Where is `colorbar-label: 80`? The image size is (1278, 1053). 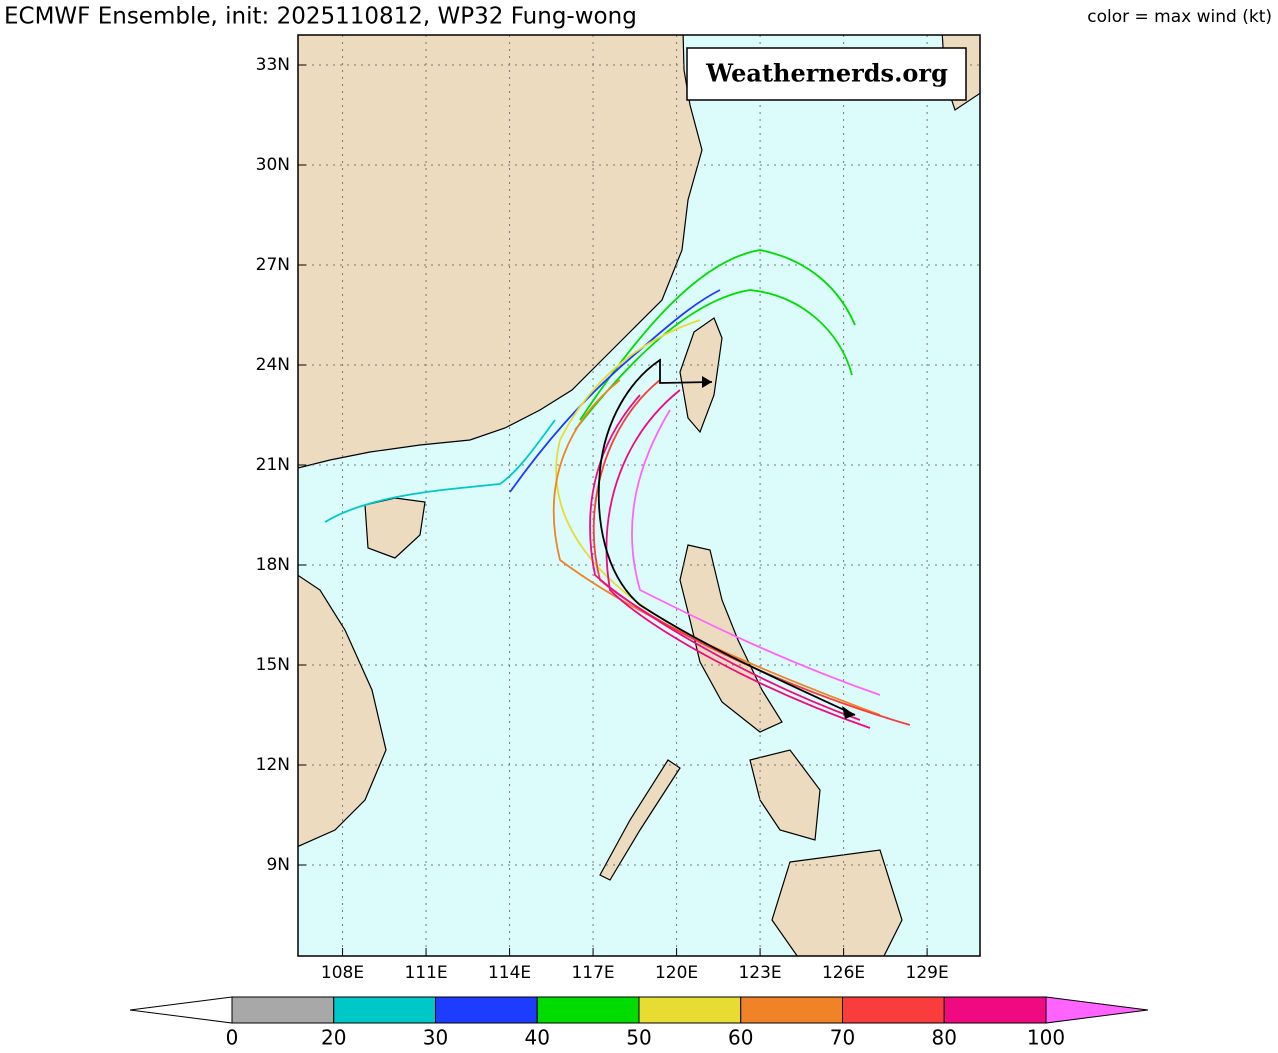
colorbar-label: 80 is located at coordinates (944, 1038).